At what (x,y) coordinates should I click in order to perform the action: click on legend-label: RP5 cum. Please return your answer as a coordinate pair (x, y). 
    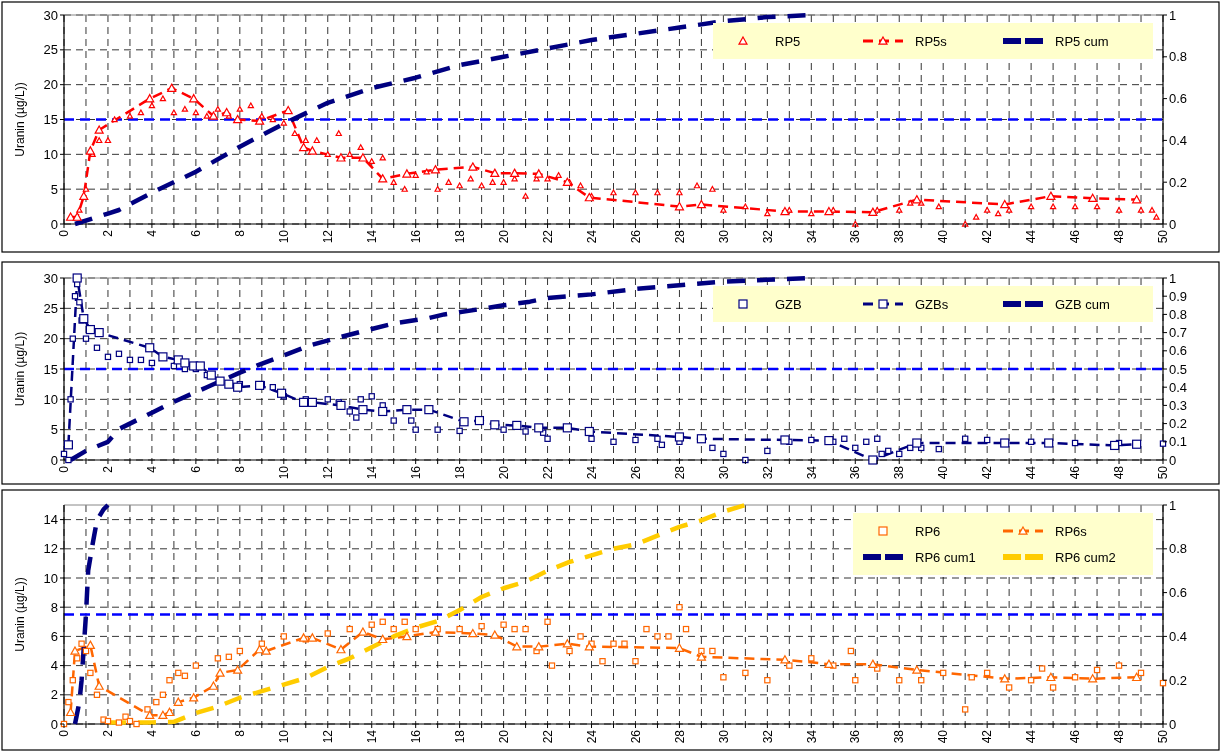
    Looking at the image, I should click on (1082, 41).